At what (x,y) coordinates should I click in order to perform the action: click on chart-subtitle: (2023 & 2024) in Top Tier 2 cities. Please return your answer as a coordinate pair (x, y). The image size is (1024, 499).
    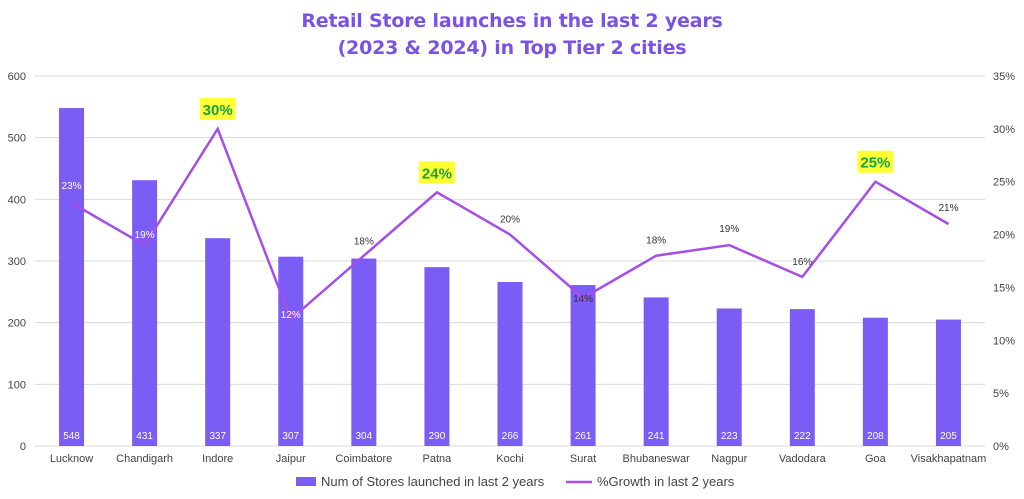
    Looking at the image, I should click on (512, 48).